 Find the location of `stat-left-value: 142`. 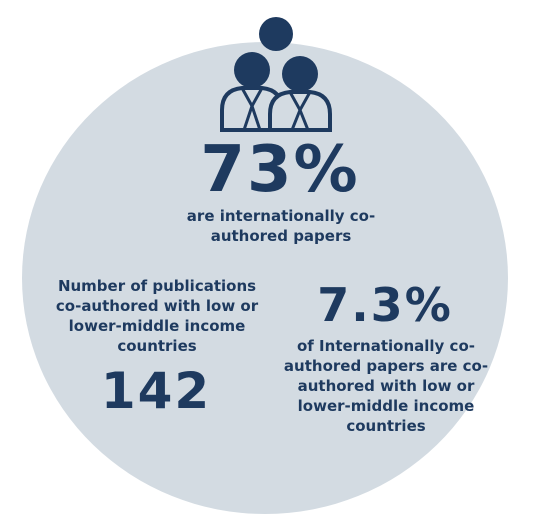

stat-left-value: 142 is located at coordinates (156, 391).